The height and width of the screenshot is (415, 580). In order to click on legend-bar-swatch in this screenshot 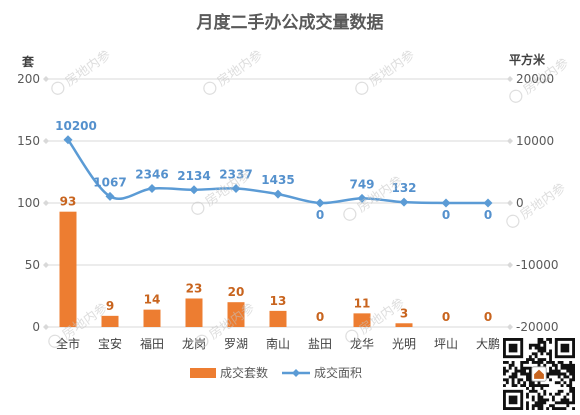, I will do `click(203, 373)`.